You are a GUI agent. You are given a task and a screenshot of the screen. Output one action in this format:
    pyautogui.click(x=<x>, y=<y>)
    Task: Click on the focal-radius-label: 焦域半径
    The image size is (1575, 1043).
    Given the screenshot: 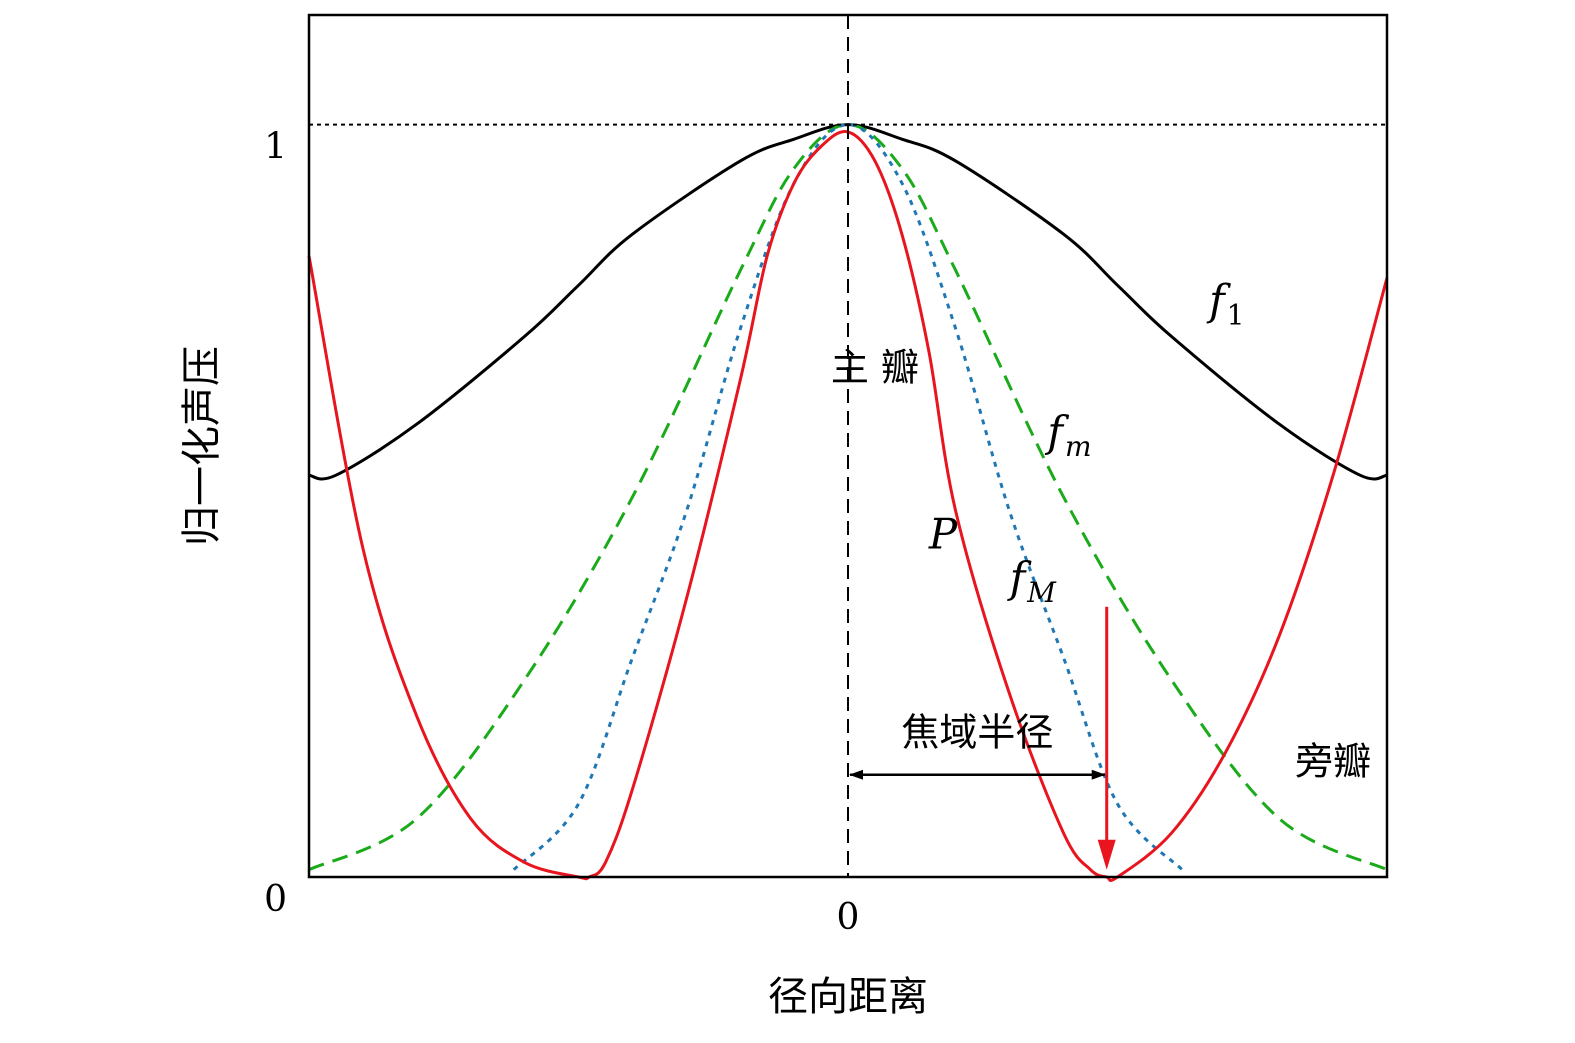 What is the action you would take?
    pyautogui.click(x=977, y=733)
    